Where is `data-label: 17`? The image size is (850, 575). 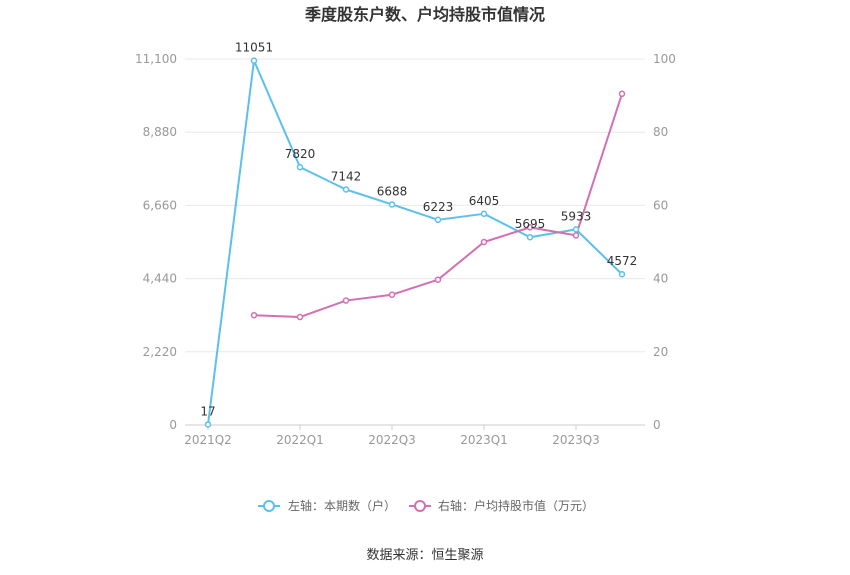
data-label: 17 is located at coordinates (207, 411).